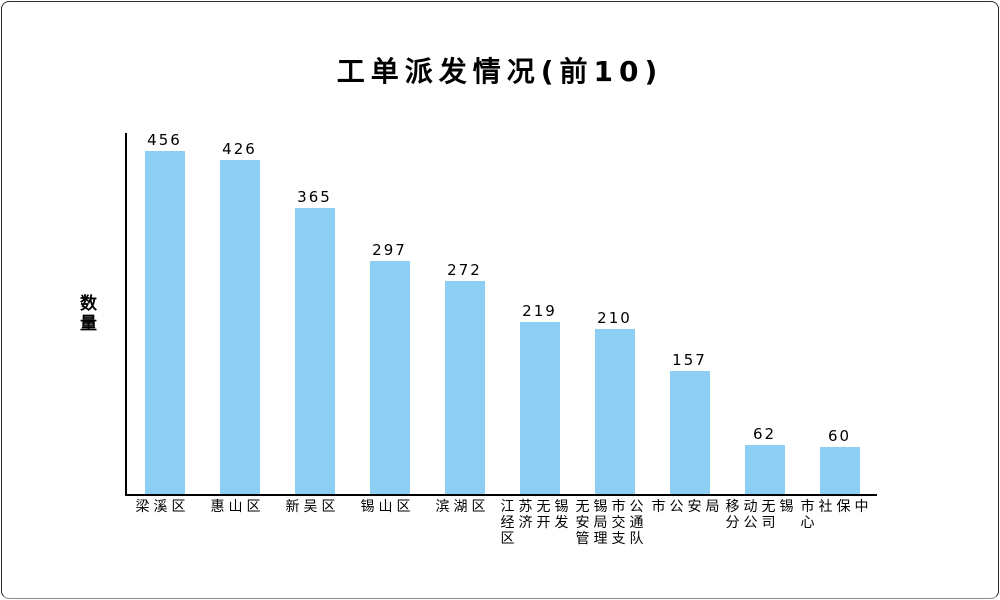  I want to click on x-category-slot: 锡山区, so click(387, 523).